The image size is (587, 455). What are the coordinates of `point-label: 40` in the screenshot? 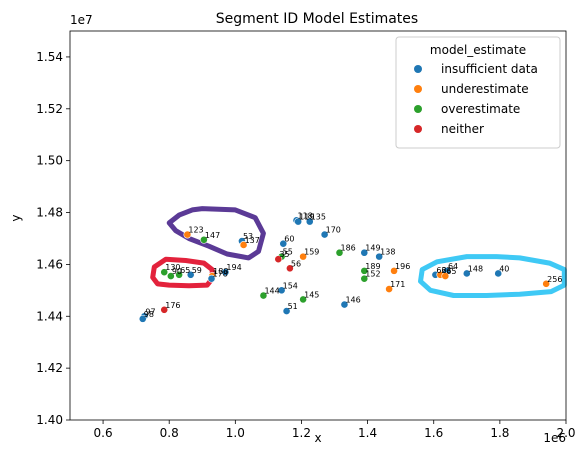 It's located at (504, 268).